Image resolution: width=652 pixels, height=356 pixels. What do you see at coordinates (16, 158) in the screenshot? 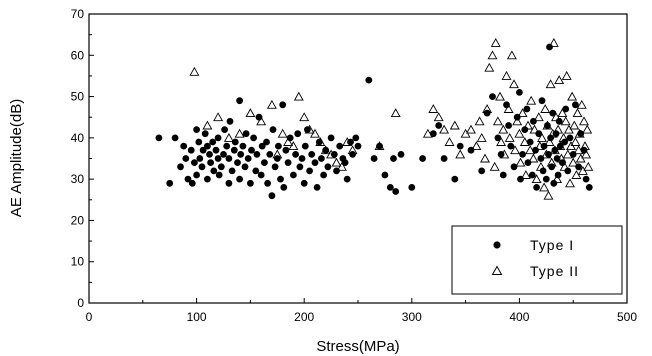
I see `y-axis-title: AE Amplitude(dB)` at bounding box center [16, 158].